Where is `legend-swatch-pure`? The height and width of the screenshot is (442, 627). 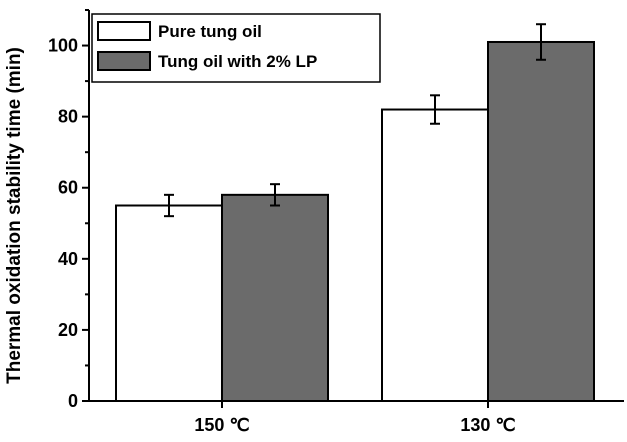
legend-swatch-pure is located at coordinates (124, 31).